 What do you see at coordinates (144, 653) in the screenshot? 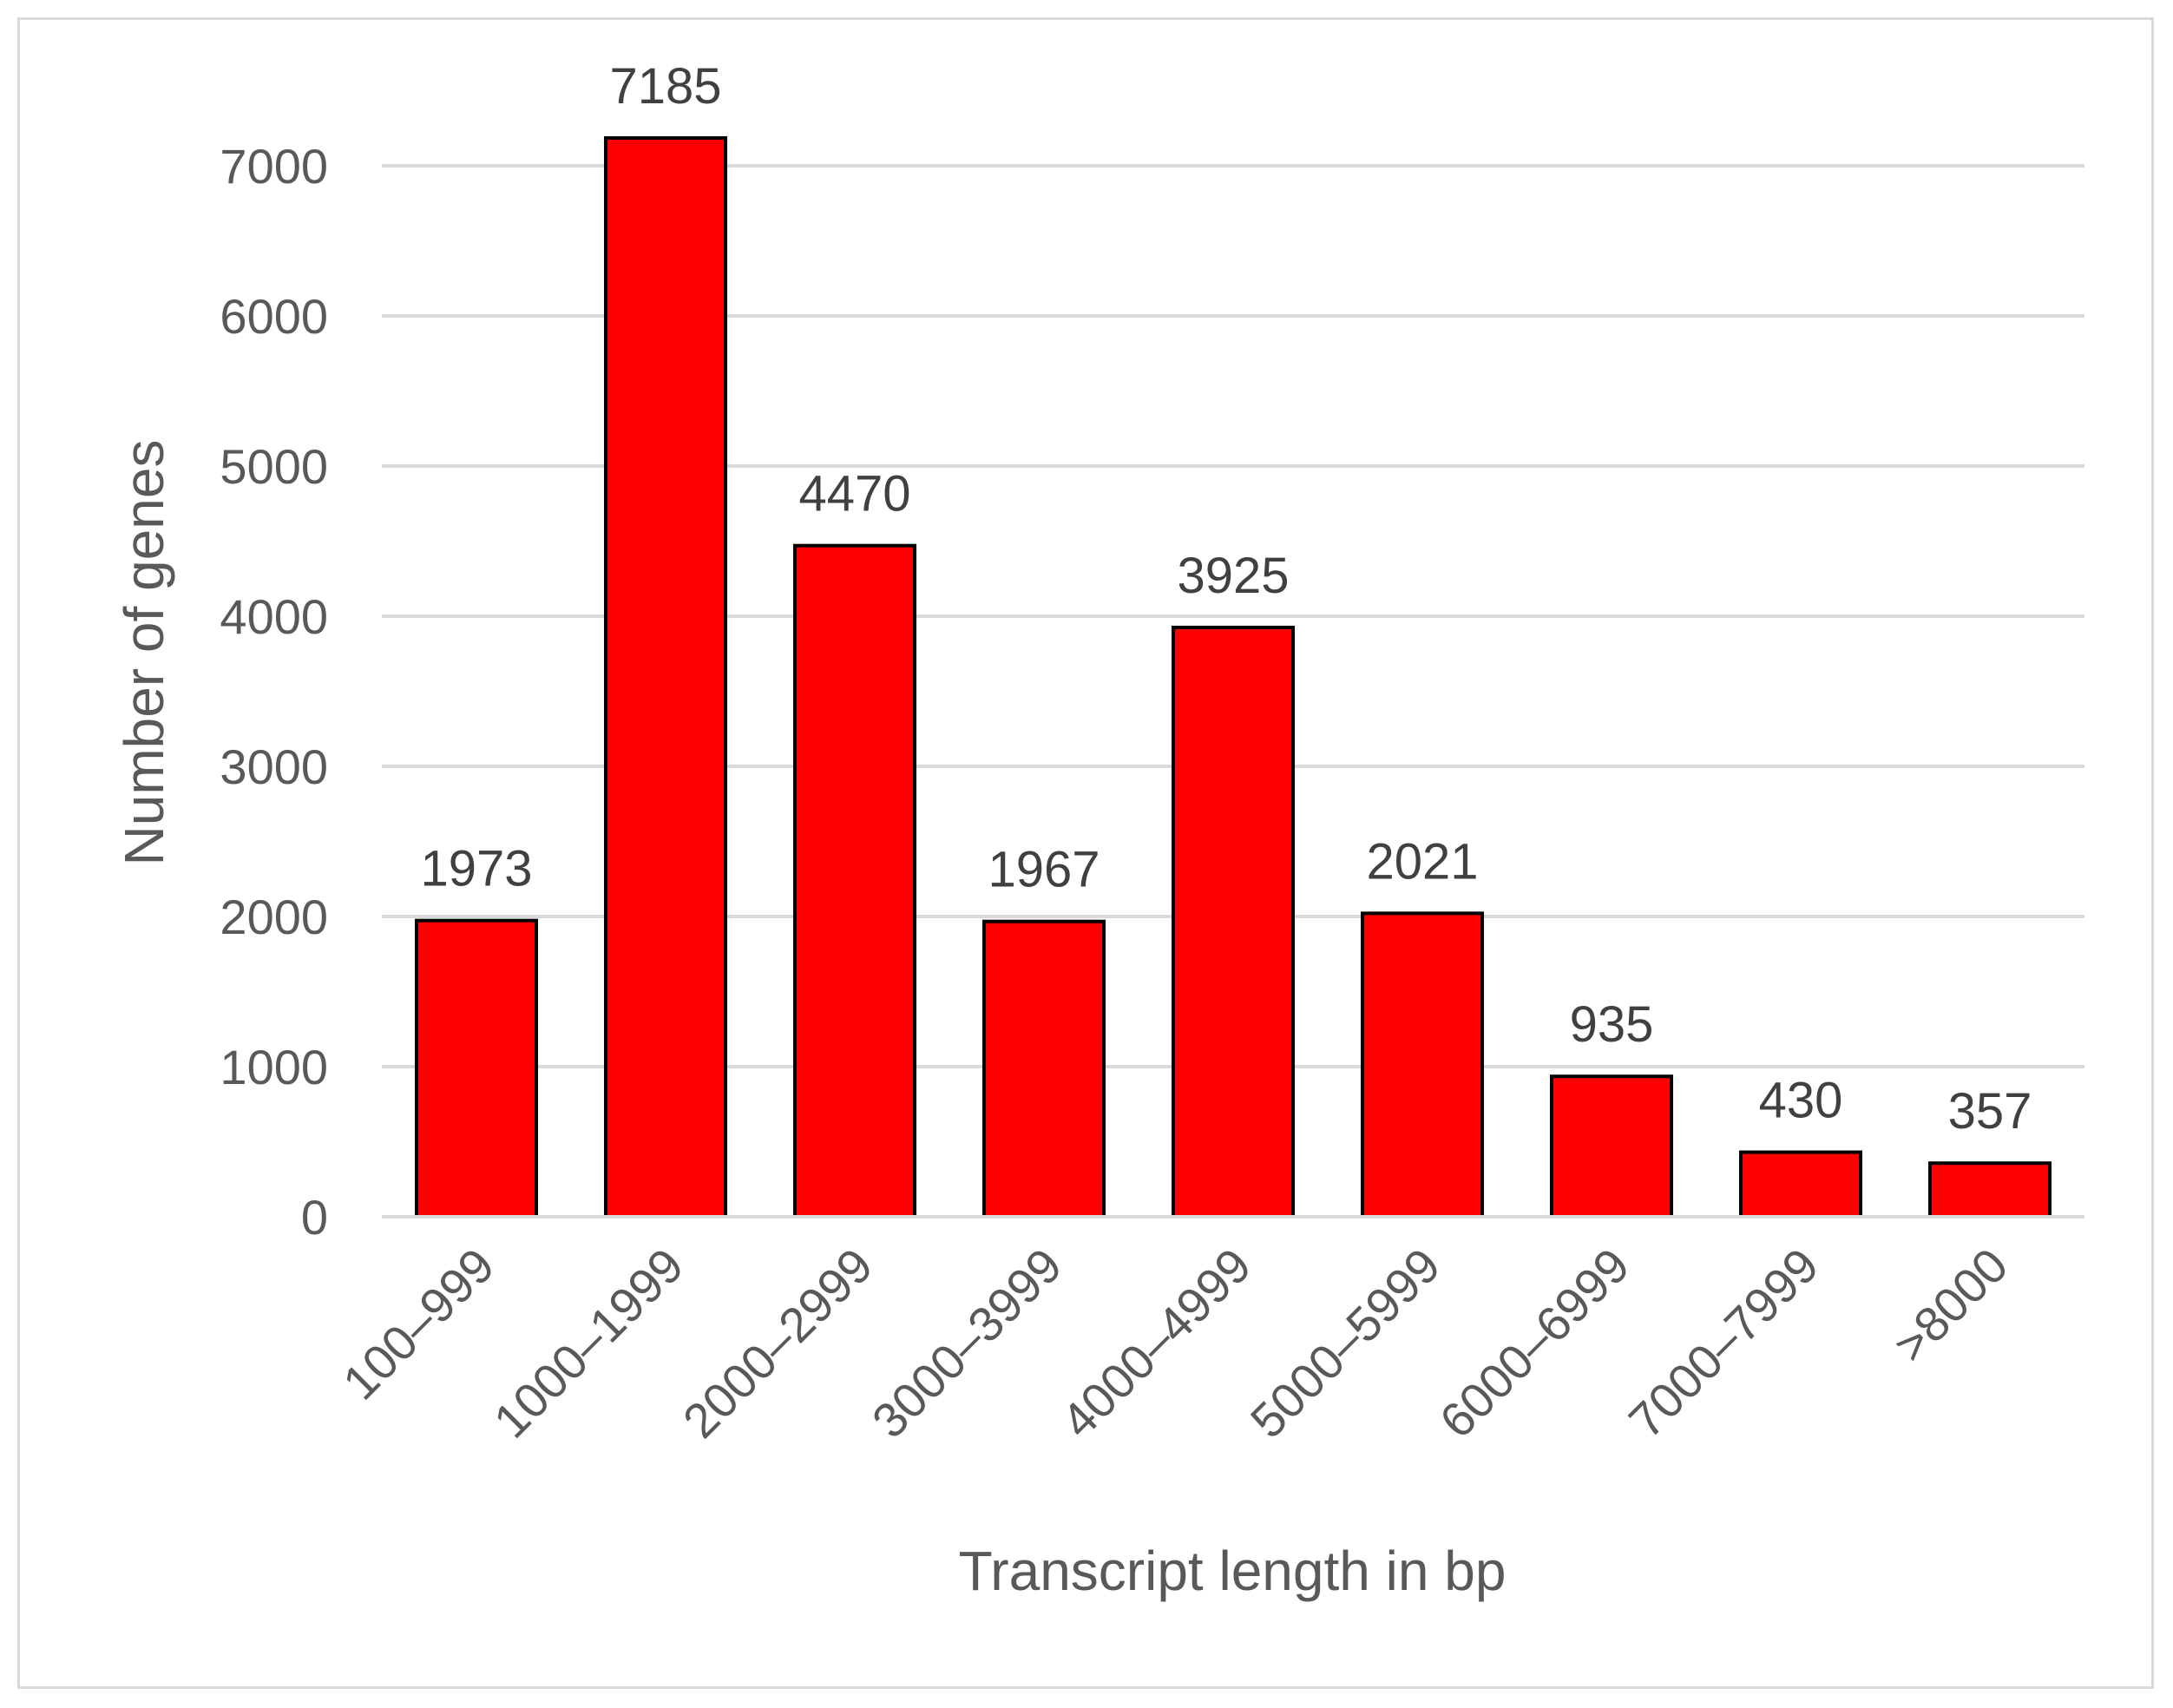
I see `y-axis-title: Number of genes` at bounding box center [144, 653].